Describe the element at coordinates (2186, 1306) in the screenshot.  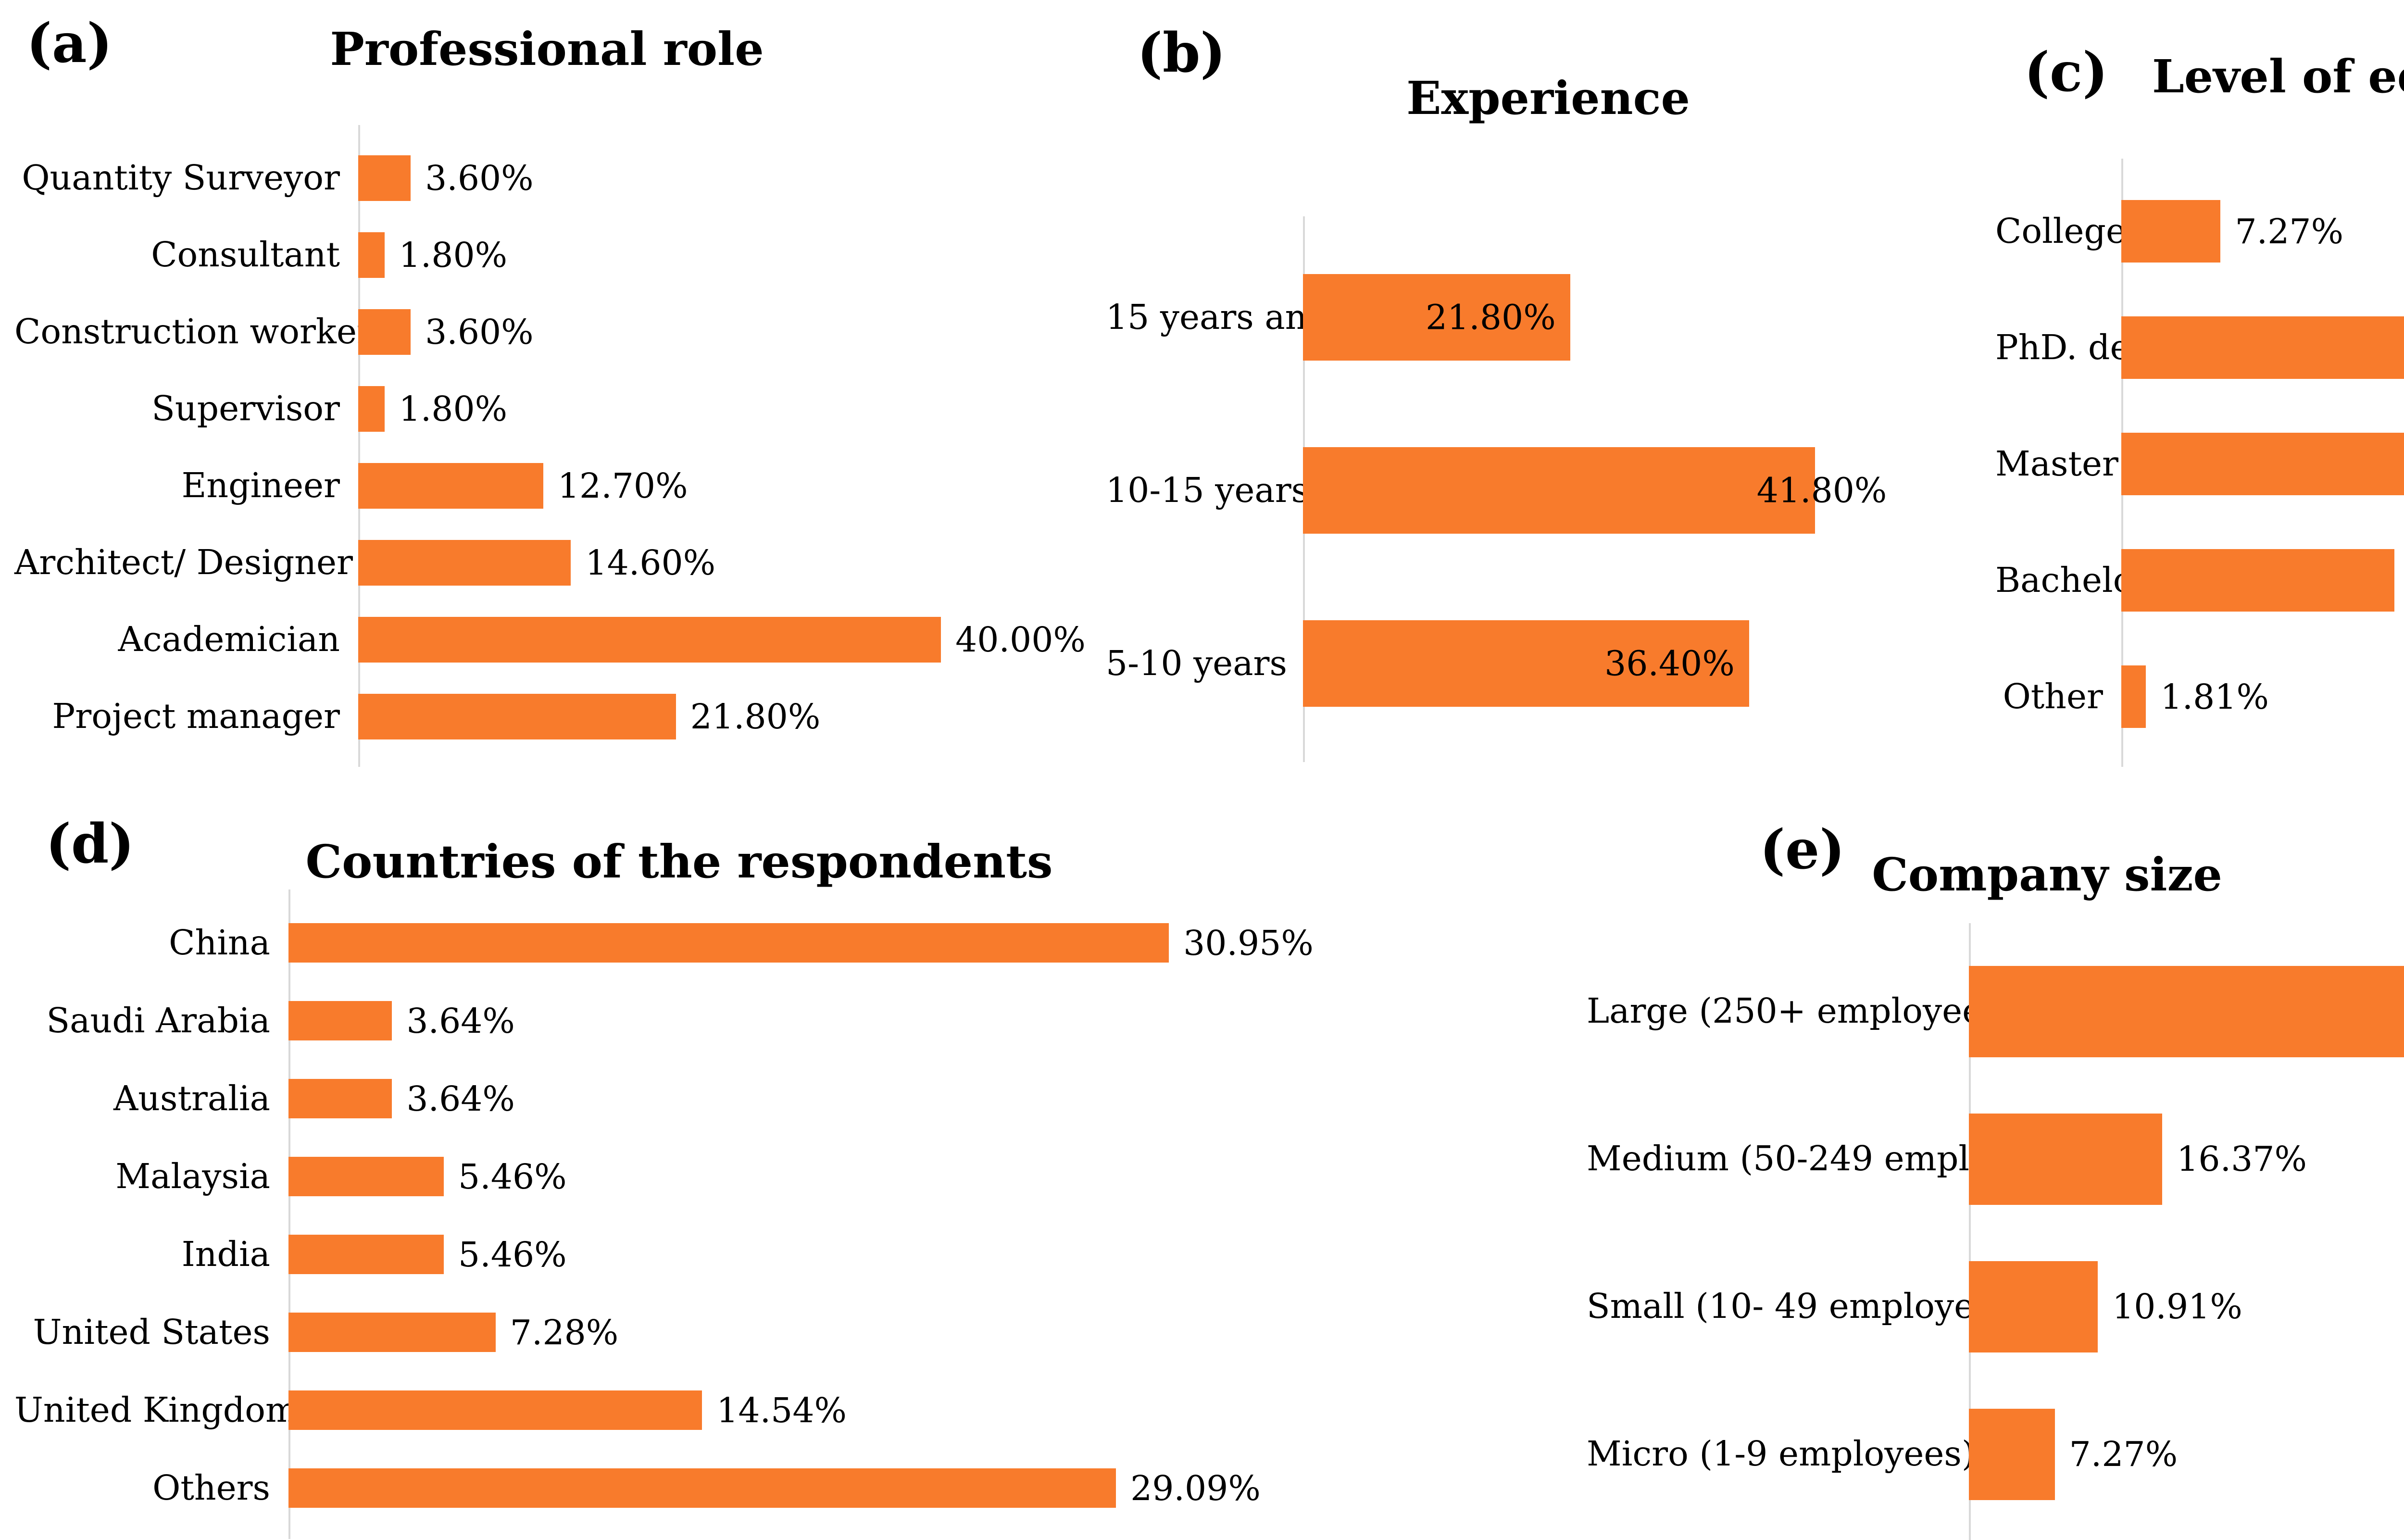
I see `bar-zone: 10.91%` at that location.